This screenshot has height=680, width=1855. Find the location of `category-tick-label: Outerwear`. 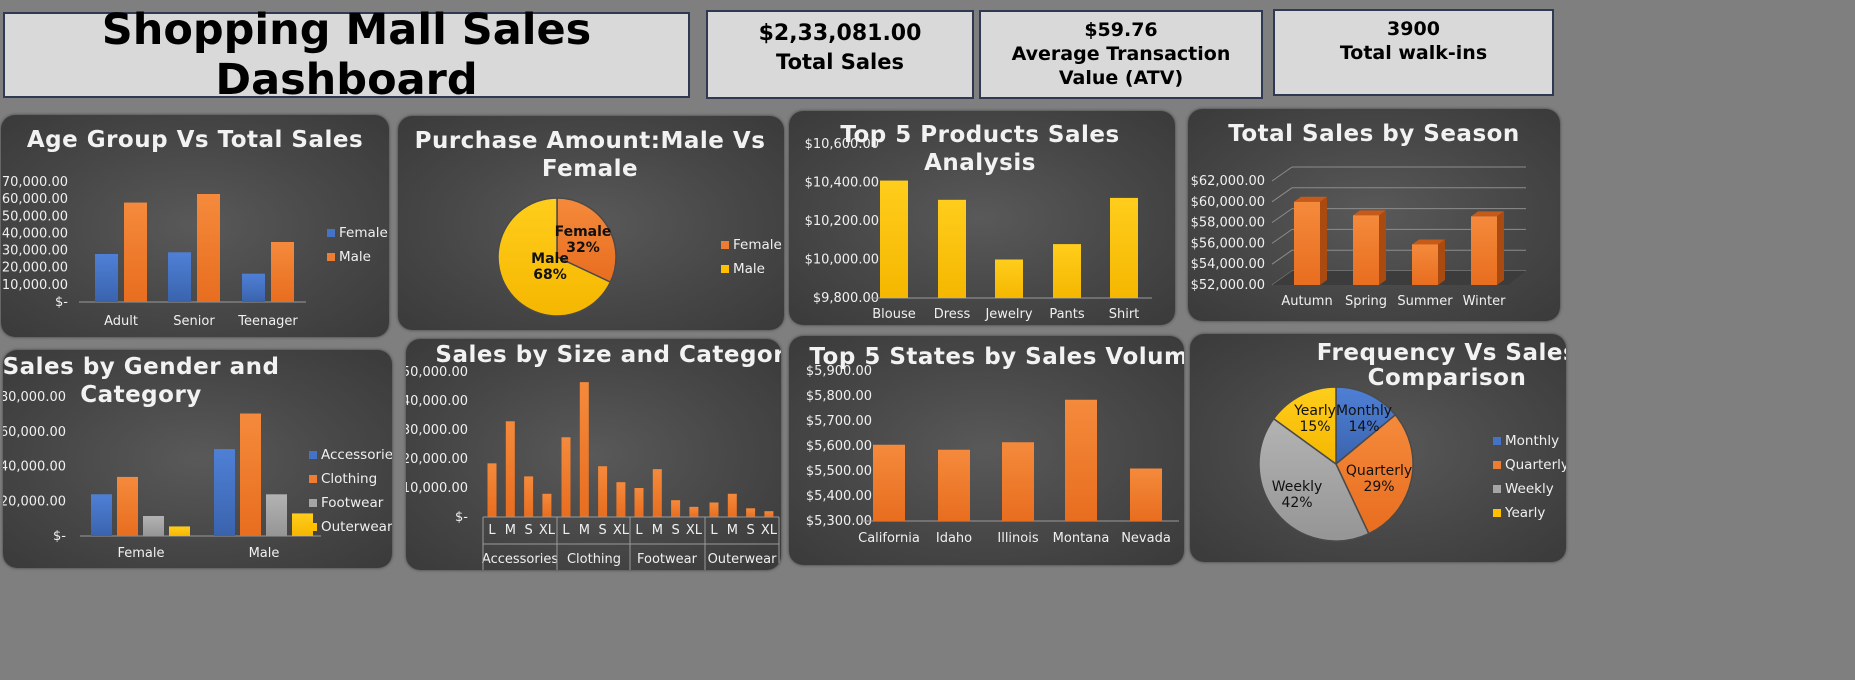

category-tick-label: Outerwear is located at coordinates (743, 559).